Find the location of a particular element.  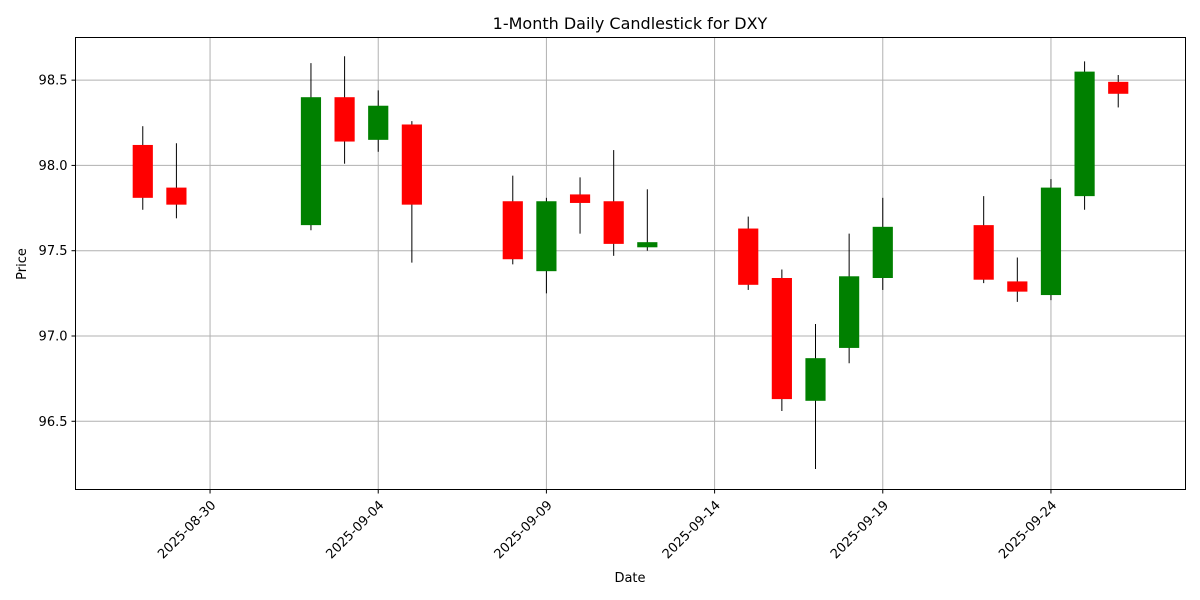

y-tick-label: 98.0 is located at coordinates (53, 166).